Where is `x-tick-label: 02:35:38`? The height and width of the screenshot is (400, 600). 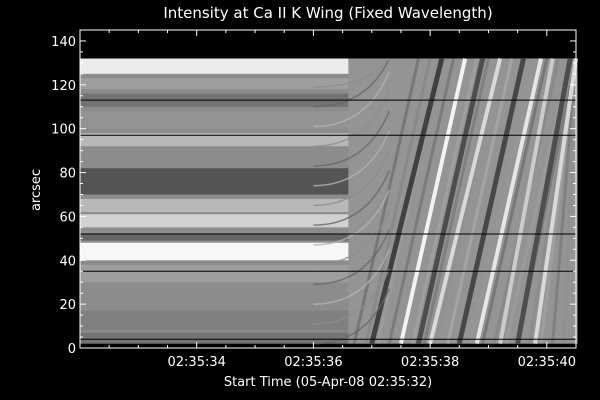 x-tick-label: 02:35:38 is located at coordinates (430, 362).